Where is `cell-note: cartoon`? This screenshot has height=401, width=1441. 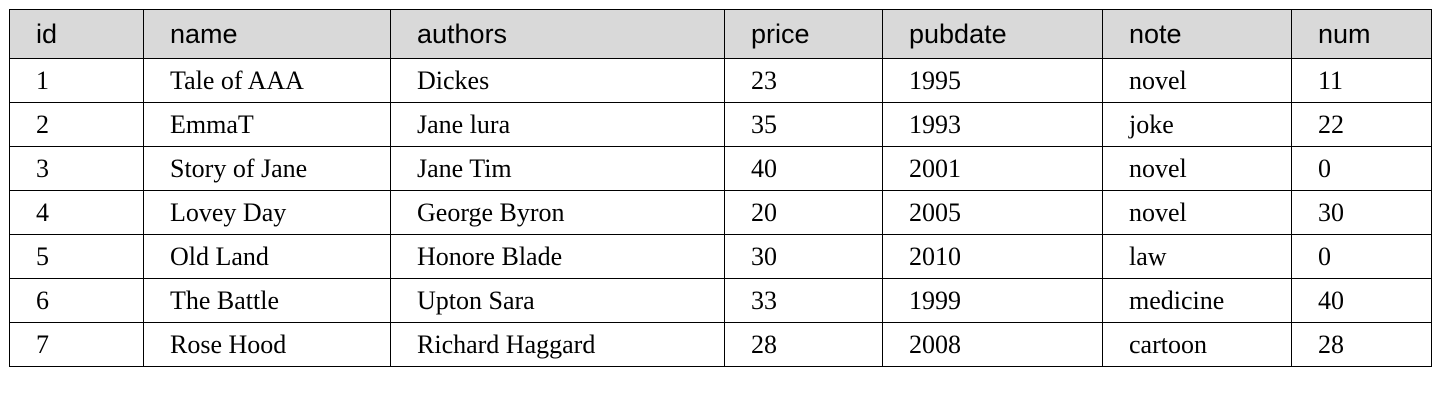 cell-note: cartoon is located at coordinates (1197, 344).